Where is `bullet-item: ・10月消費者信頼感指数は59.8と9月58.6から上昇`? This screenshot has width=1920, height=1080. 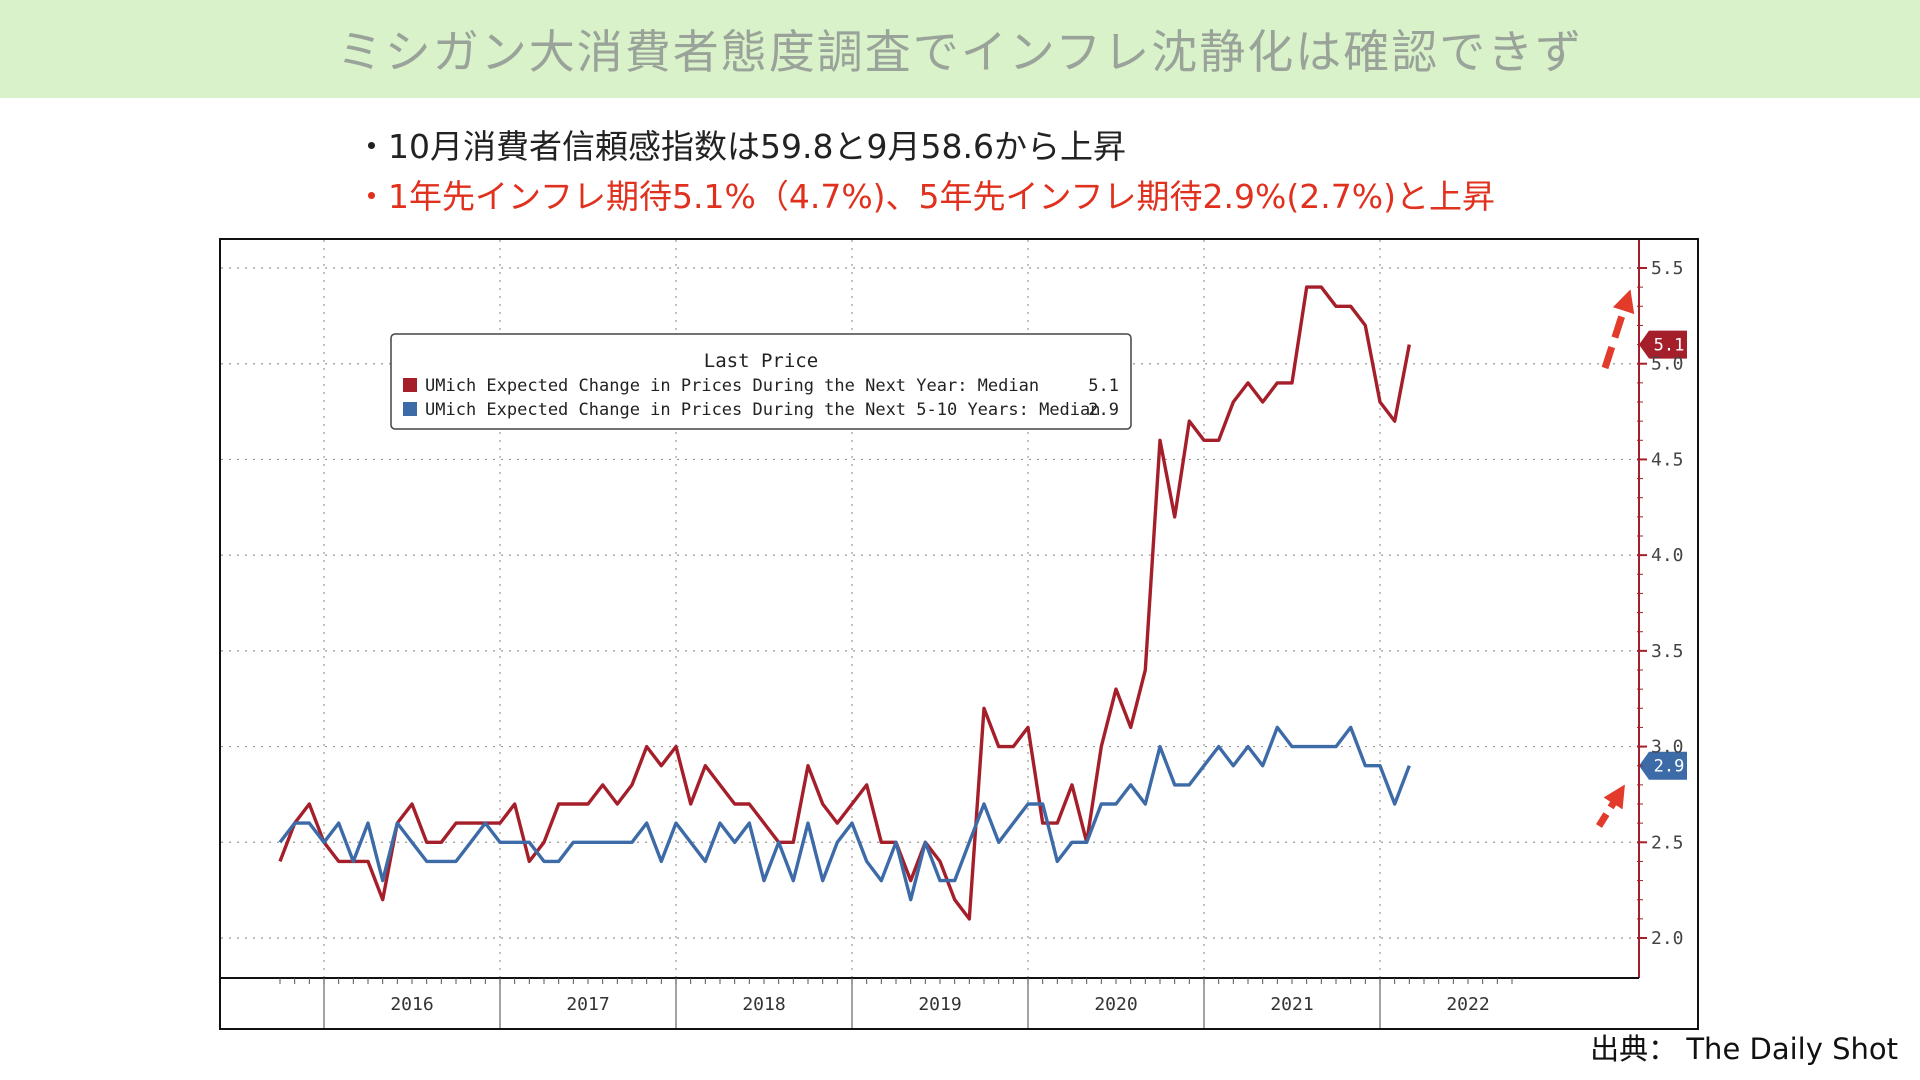 bullet-item: ・10月消費者信頼感指数は59.8と9月58.6から上昇 is located at coordinates (740, 146).